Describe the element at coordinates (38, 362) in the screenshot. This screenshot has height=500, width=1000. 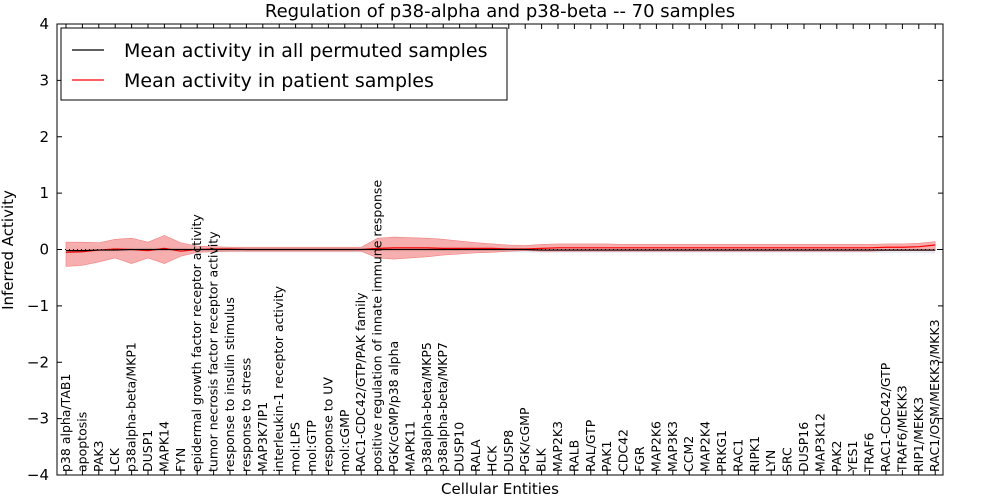
I see `y-tick-label: −2` at that location.